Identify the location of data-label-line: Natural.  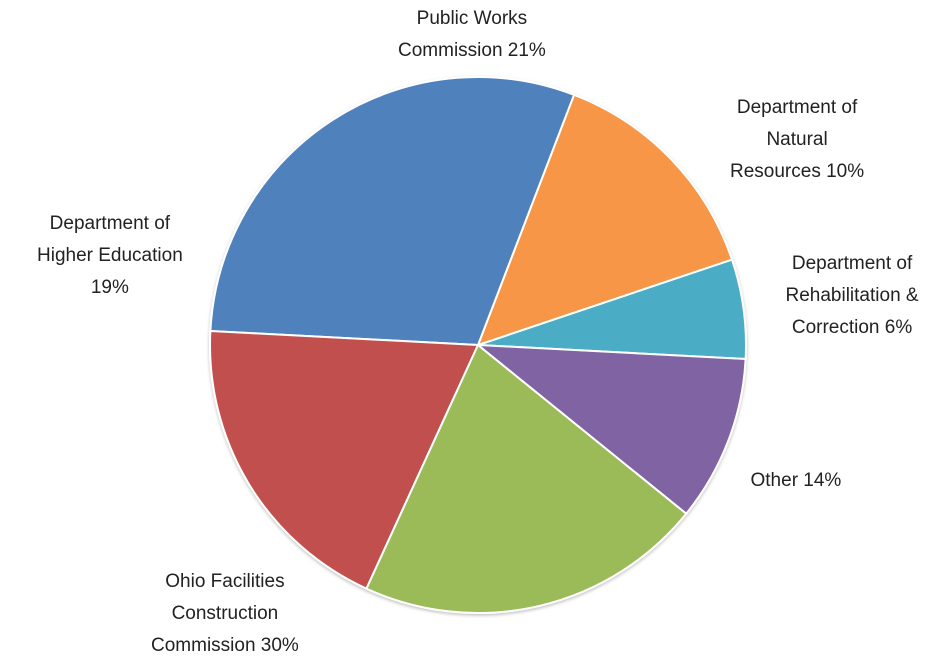
(797, 139).